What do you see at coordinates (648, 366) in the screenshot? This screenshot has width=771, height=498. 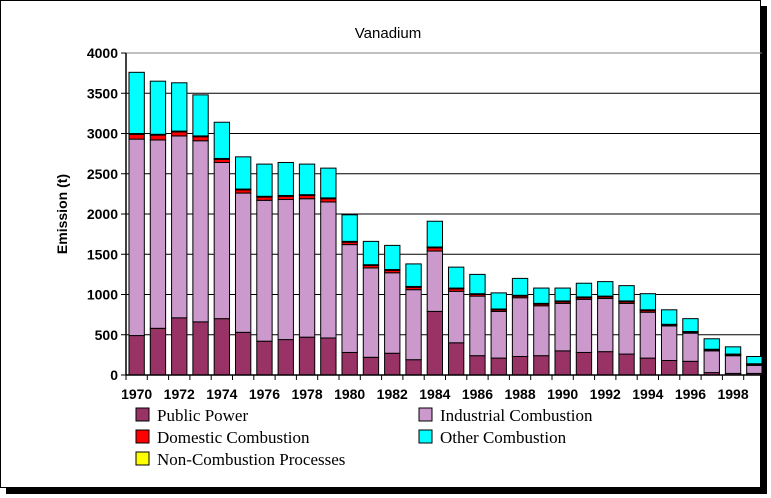 I see `bar-public-power-1994` at bounding box center [648, 366].